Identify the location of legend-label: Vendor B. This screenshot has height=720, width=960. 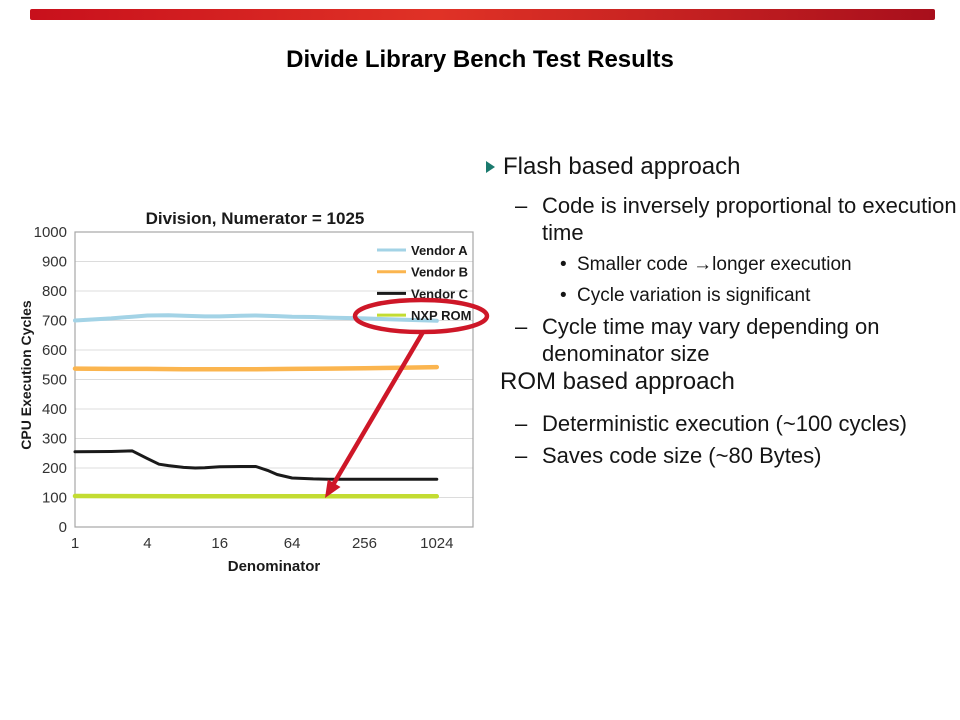
(439, 272).